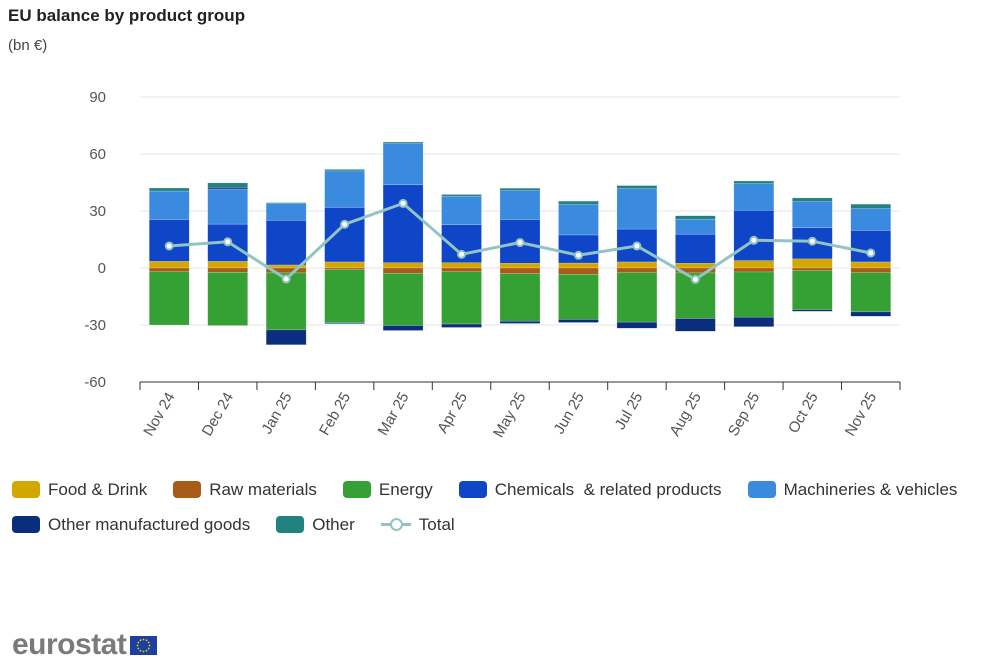 The width and height of the screenshot is (1000, 668). I want to click on legend-label: Other, so click(333, 524).